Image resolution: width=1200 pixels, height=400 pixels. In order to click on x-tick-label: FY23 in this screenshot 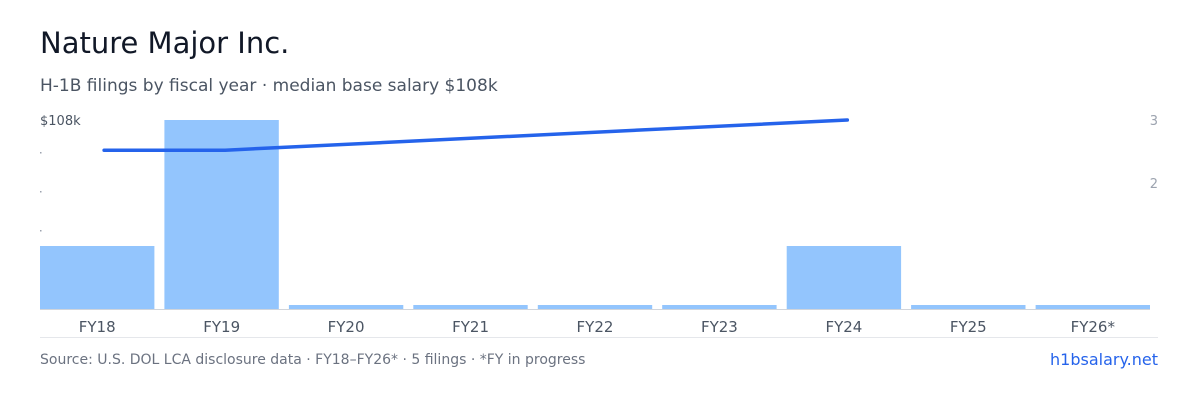, I will do `click(719, 327)`.